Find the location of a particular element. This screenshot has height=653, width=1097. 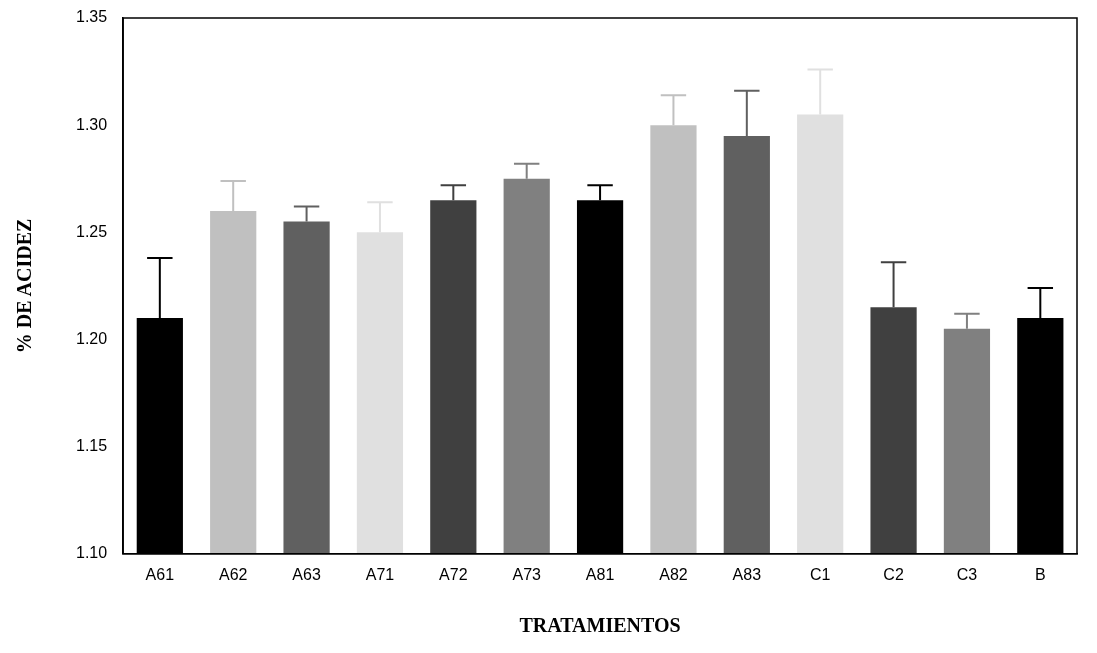

x-tick-label: A71 is located at coordinates (380, 574).